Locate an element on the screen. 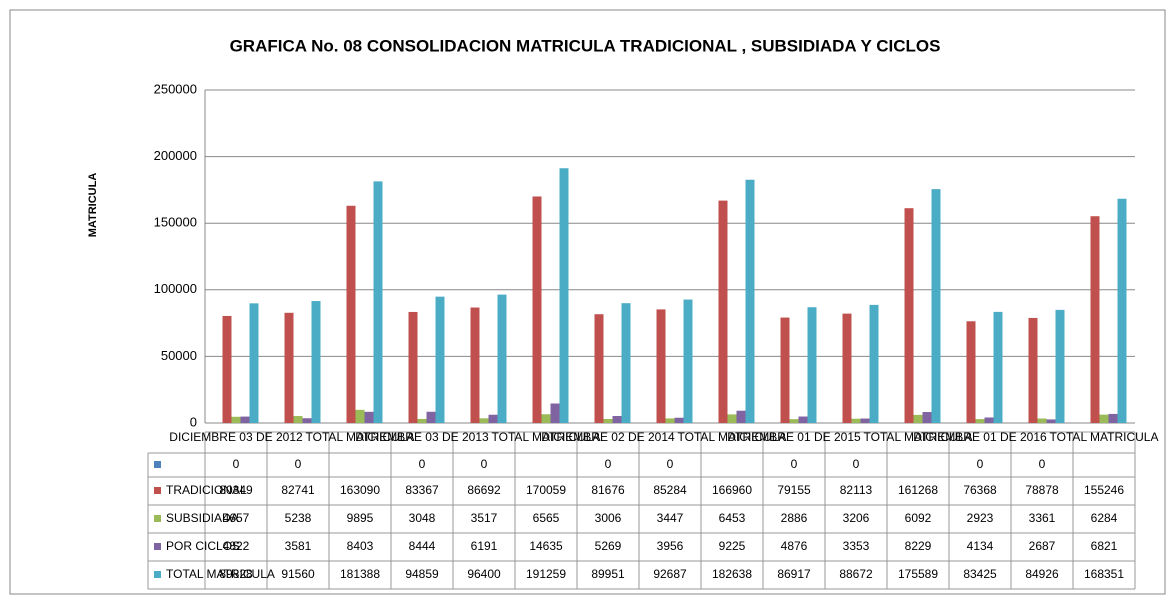 Image resolution: width=1171 pixels, height=603 pixels. table-value: 3361 is located at coordinates (1042, 518).